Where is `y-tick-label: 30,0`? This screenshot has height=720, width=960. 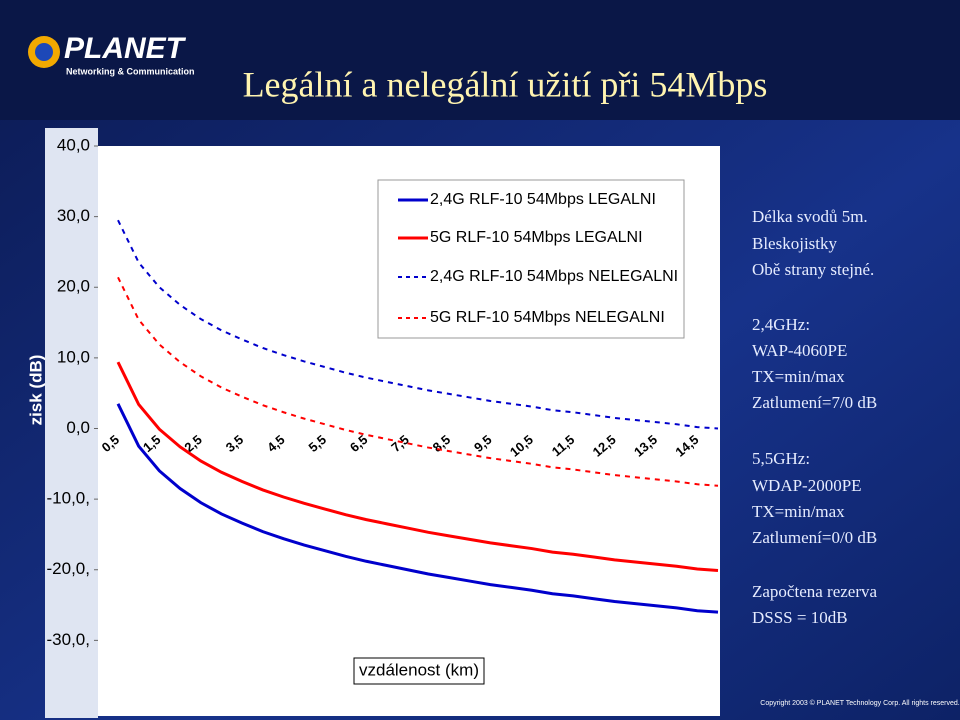
y-tick-label: 30,0 is located at coordinates (73, 215).